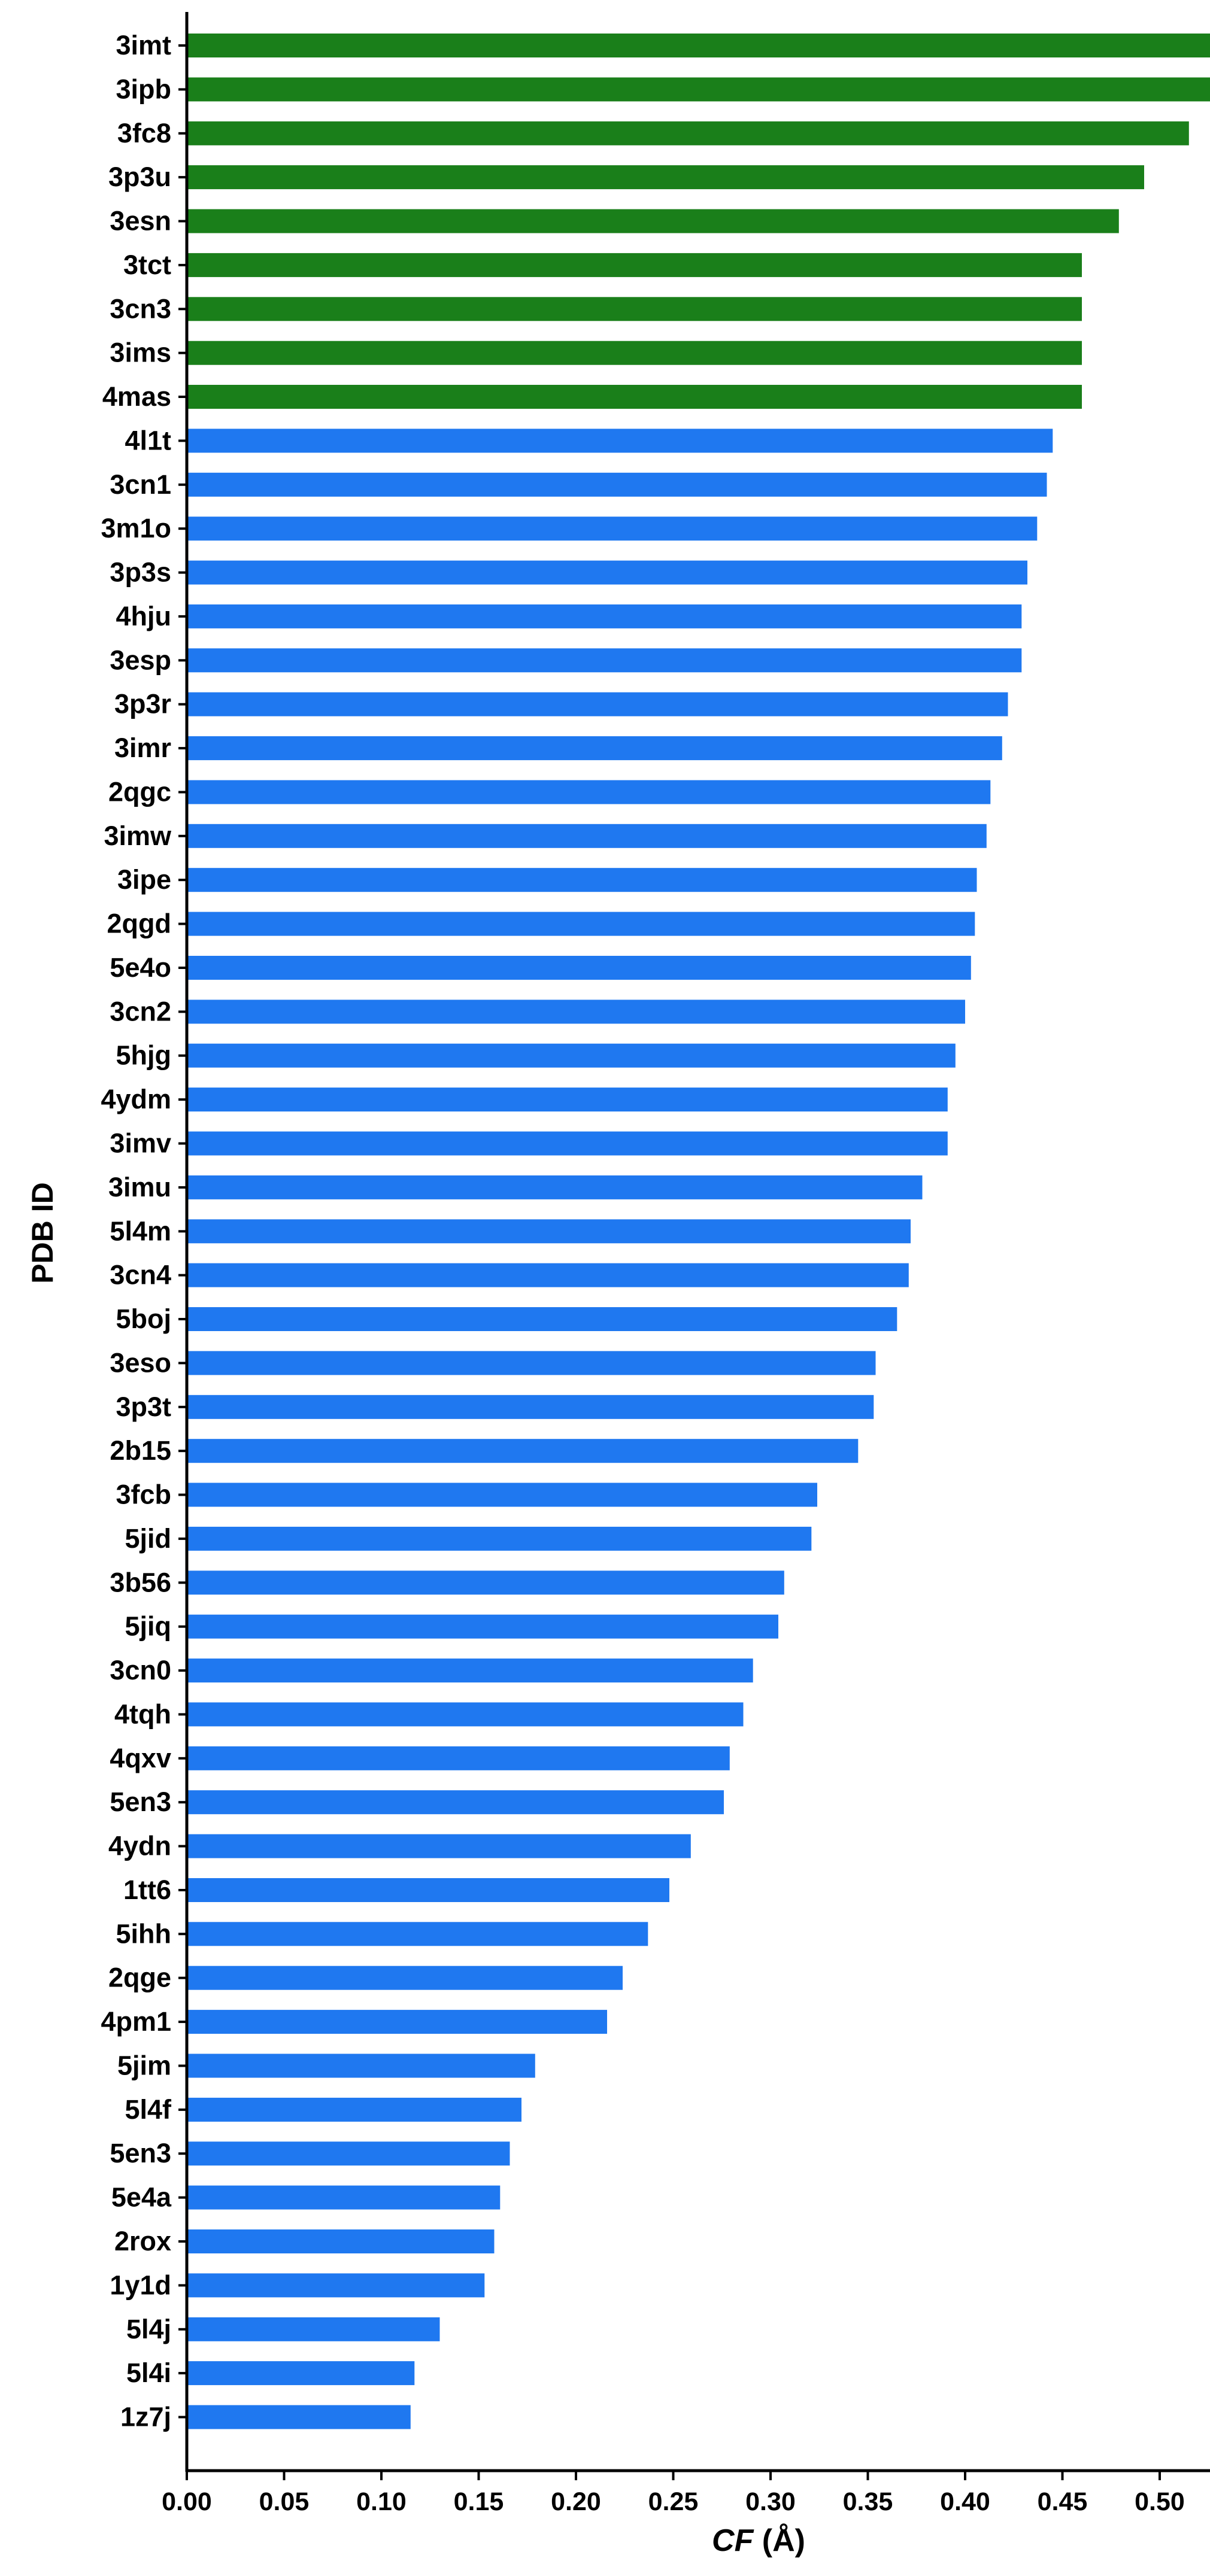 This screenshot has height=2576, width=1210. What do you see at coordinates (284, 2501) in the screenshot?
I see `x-tick-label: 0.05` at bounding box center [284, 2501].